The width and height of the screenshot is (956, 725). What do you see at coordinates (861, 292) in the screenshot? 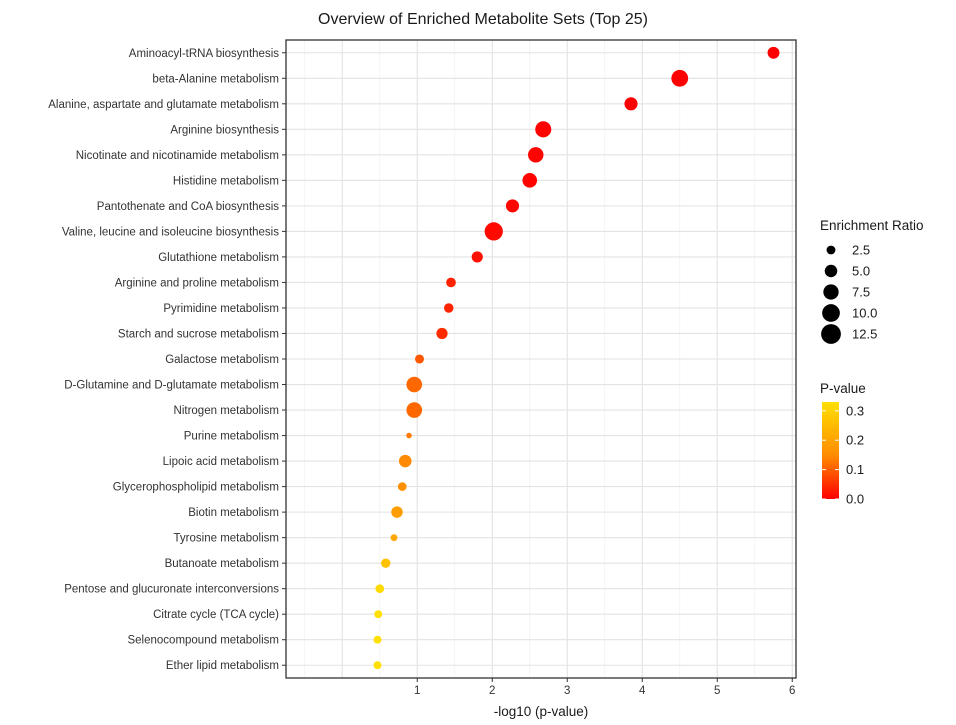
I see `size-legend-label: 7.5` at bounding box center [861, 292].